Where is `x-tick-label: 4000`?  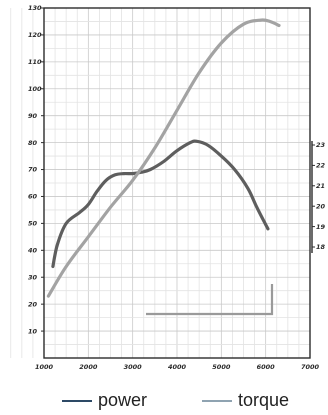
x-tick-label: 4000 is located at coordinates (177, 367).